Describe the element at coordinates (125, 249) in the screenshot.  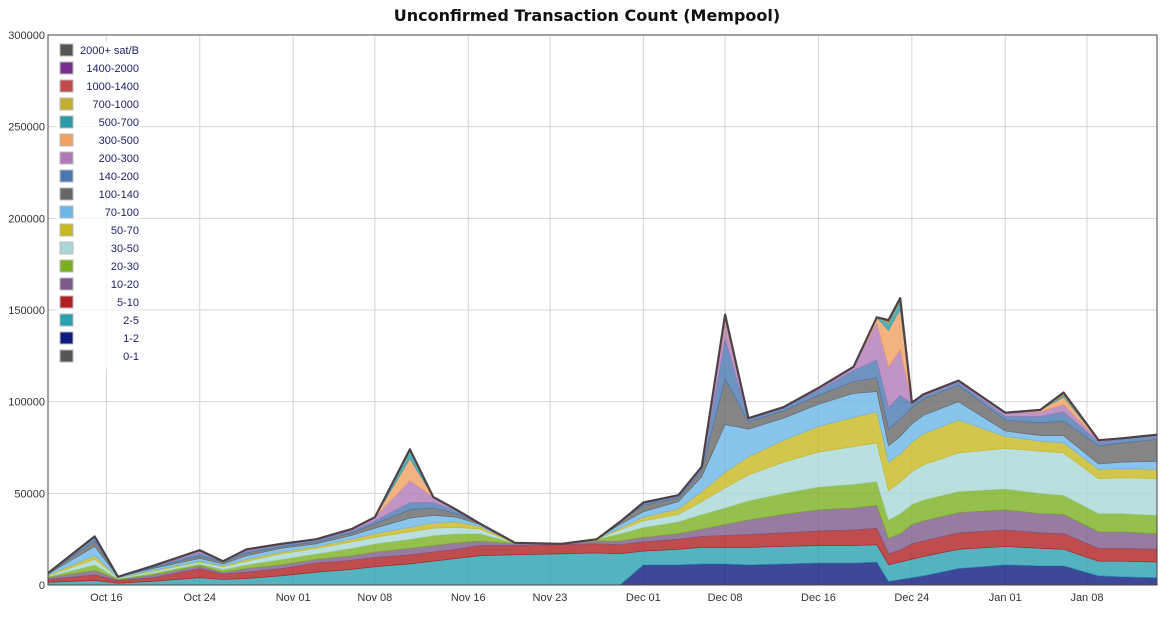
I see `legend-label: 30-50` at that location.